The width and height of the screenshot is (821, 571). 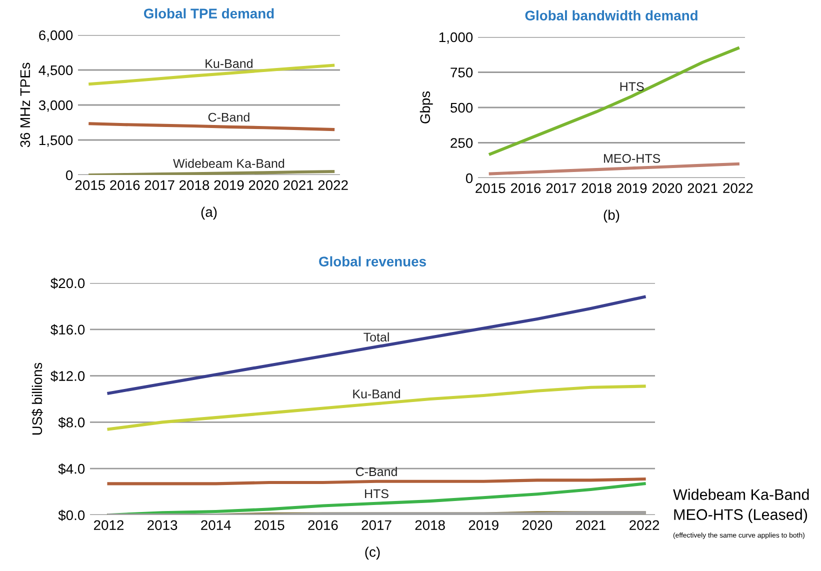 What do you see at coordinates (71, 515) in the screenshot?
I see `y-tick-label: $0.0` at bounding box center [71, 515].